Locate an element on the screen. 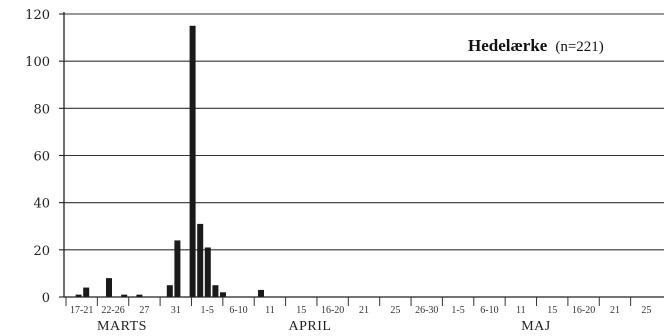  x-tick-label: 22-26 is located at coordinates (112, 310).